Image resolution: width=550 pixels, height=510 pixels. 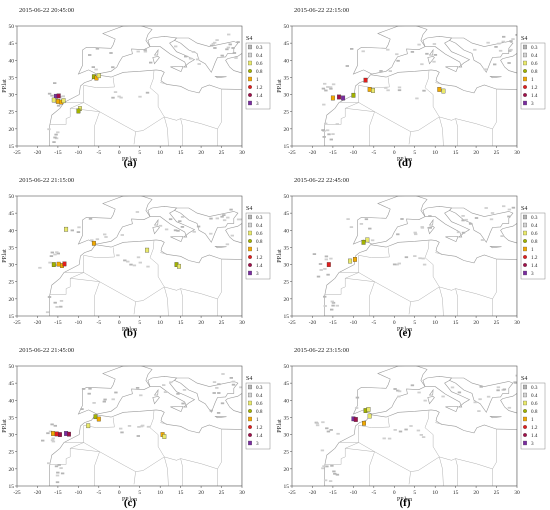 I want to click on x-tick-label: -15, so click(x=58, y=323).